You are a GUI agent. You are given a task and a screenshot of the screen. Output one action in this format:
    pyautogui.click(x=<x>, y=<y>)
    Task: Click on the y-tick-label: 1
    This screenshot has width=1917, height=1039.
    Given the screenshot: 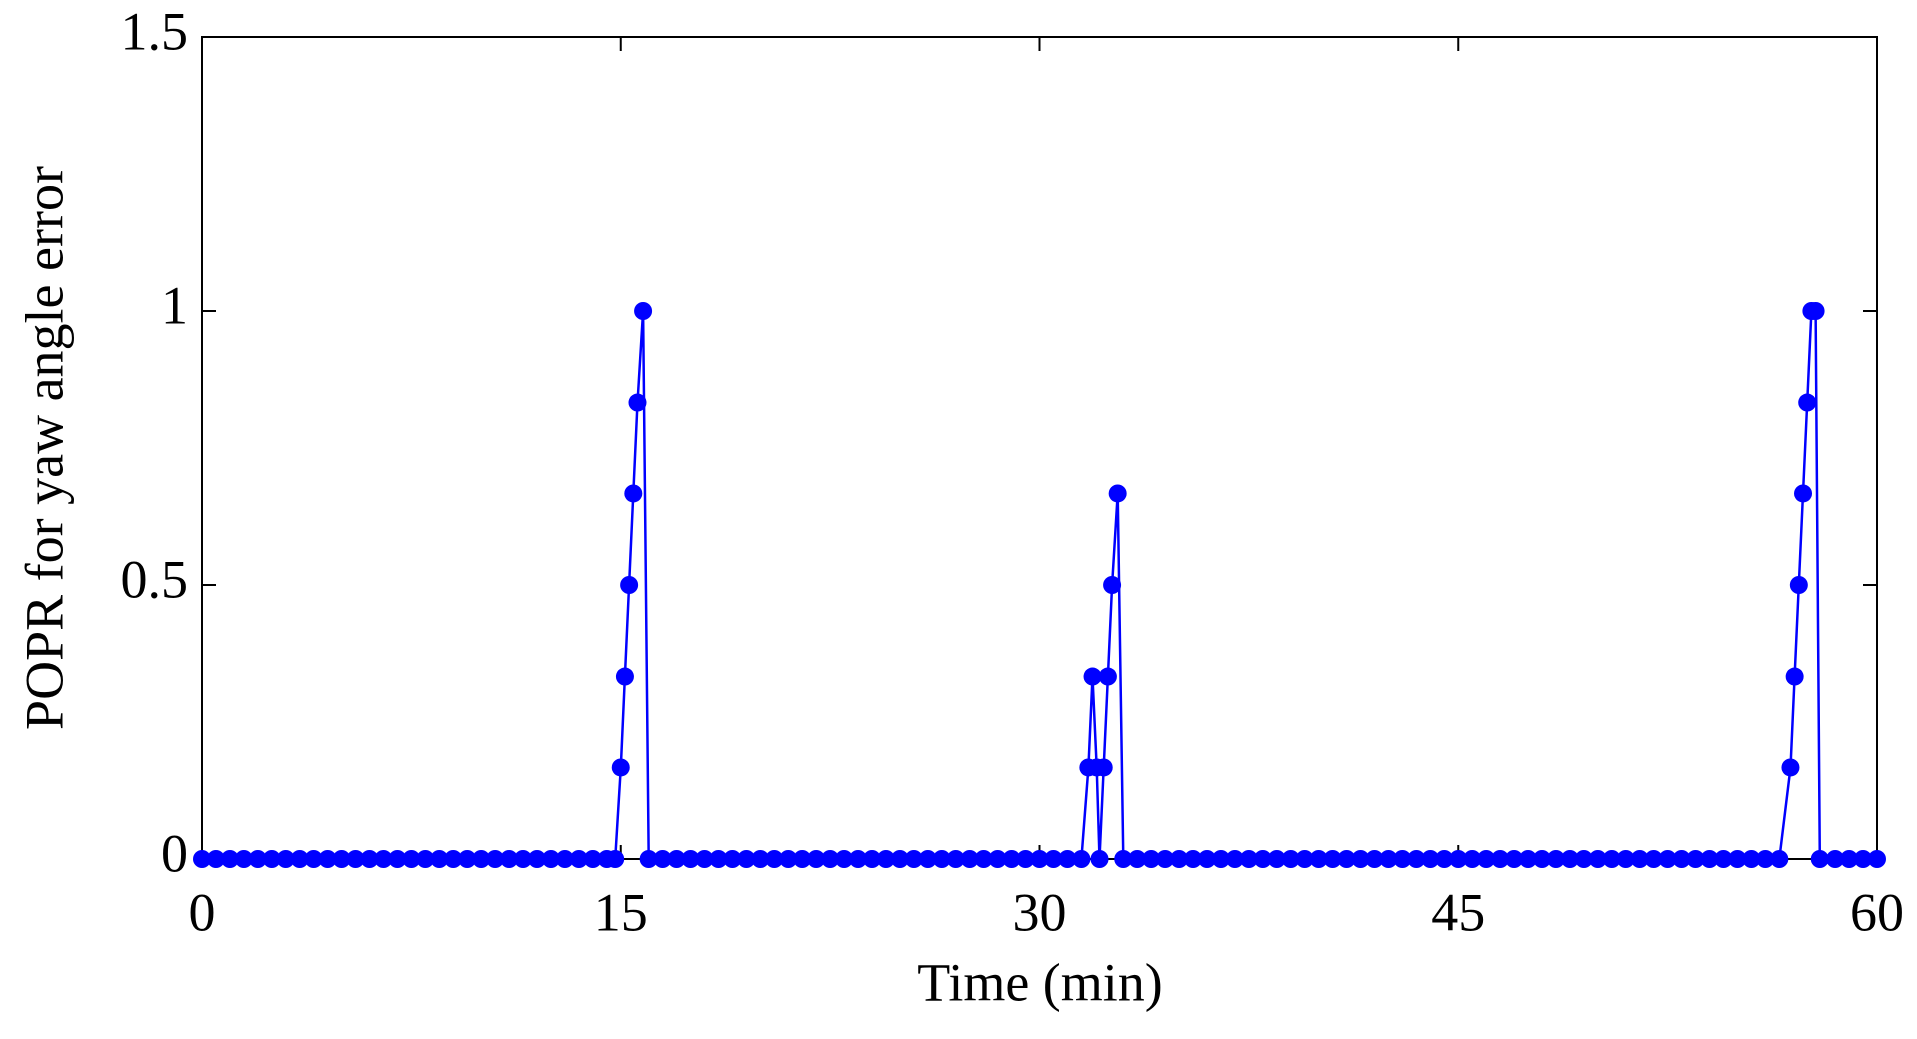 What is the action you would take?
    pyautogui.click(x=174, y=305)
    